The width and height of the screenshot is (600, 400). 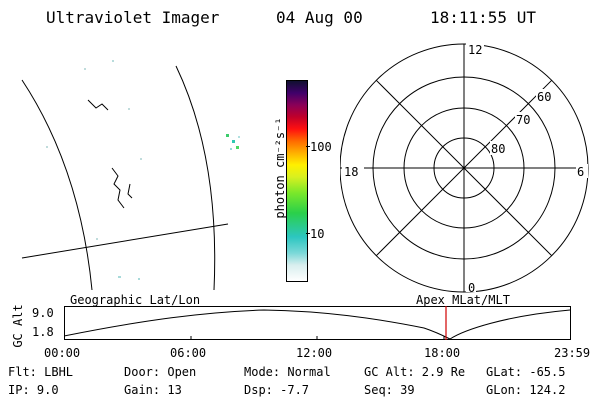 What do you see at coordinates (188, 353) in the screenshot?
I see `timeline-xtick-1: 06:00` at bounding box center [188, 353].